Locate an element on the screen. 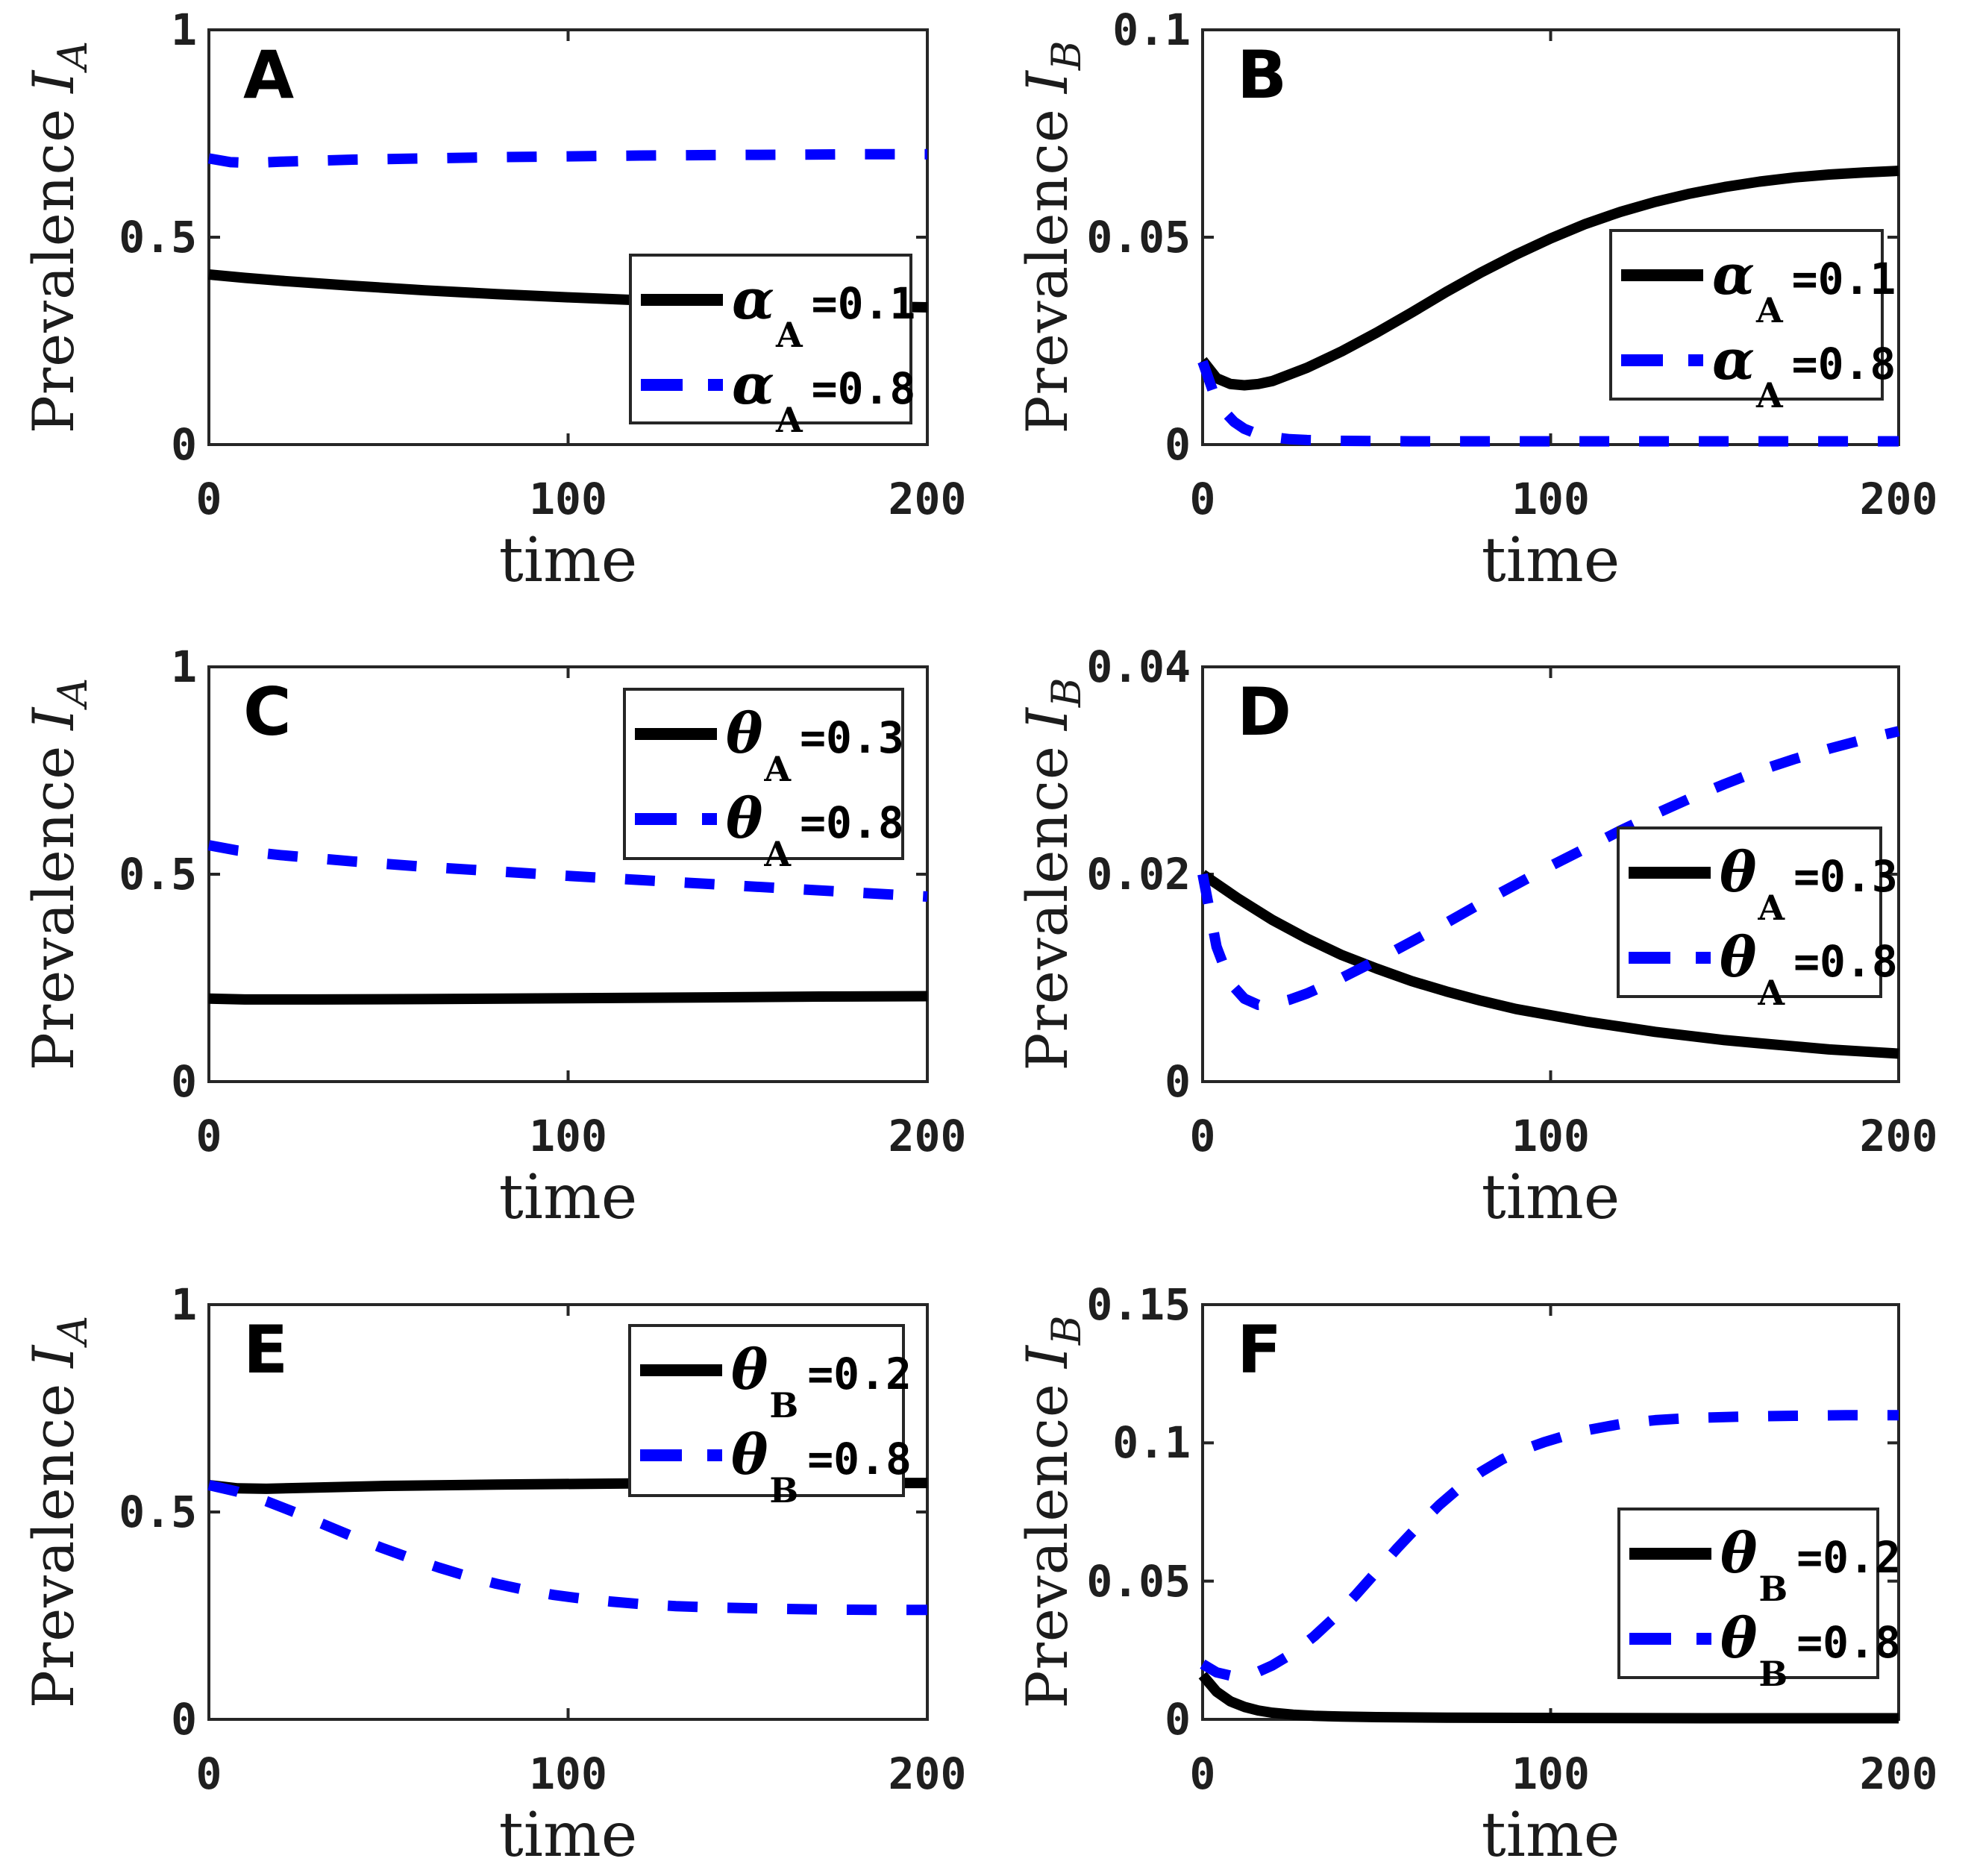 The height and width of the screenshot is (1876, 1977). legend-box: θB=0.2 θB=0.8 is located at coordinates (1759, 1601).